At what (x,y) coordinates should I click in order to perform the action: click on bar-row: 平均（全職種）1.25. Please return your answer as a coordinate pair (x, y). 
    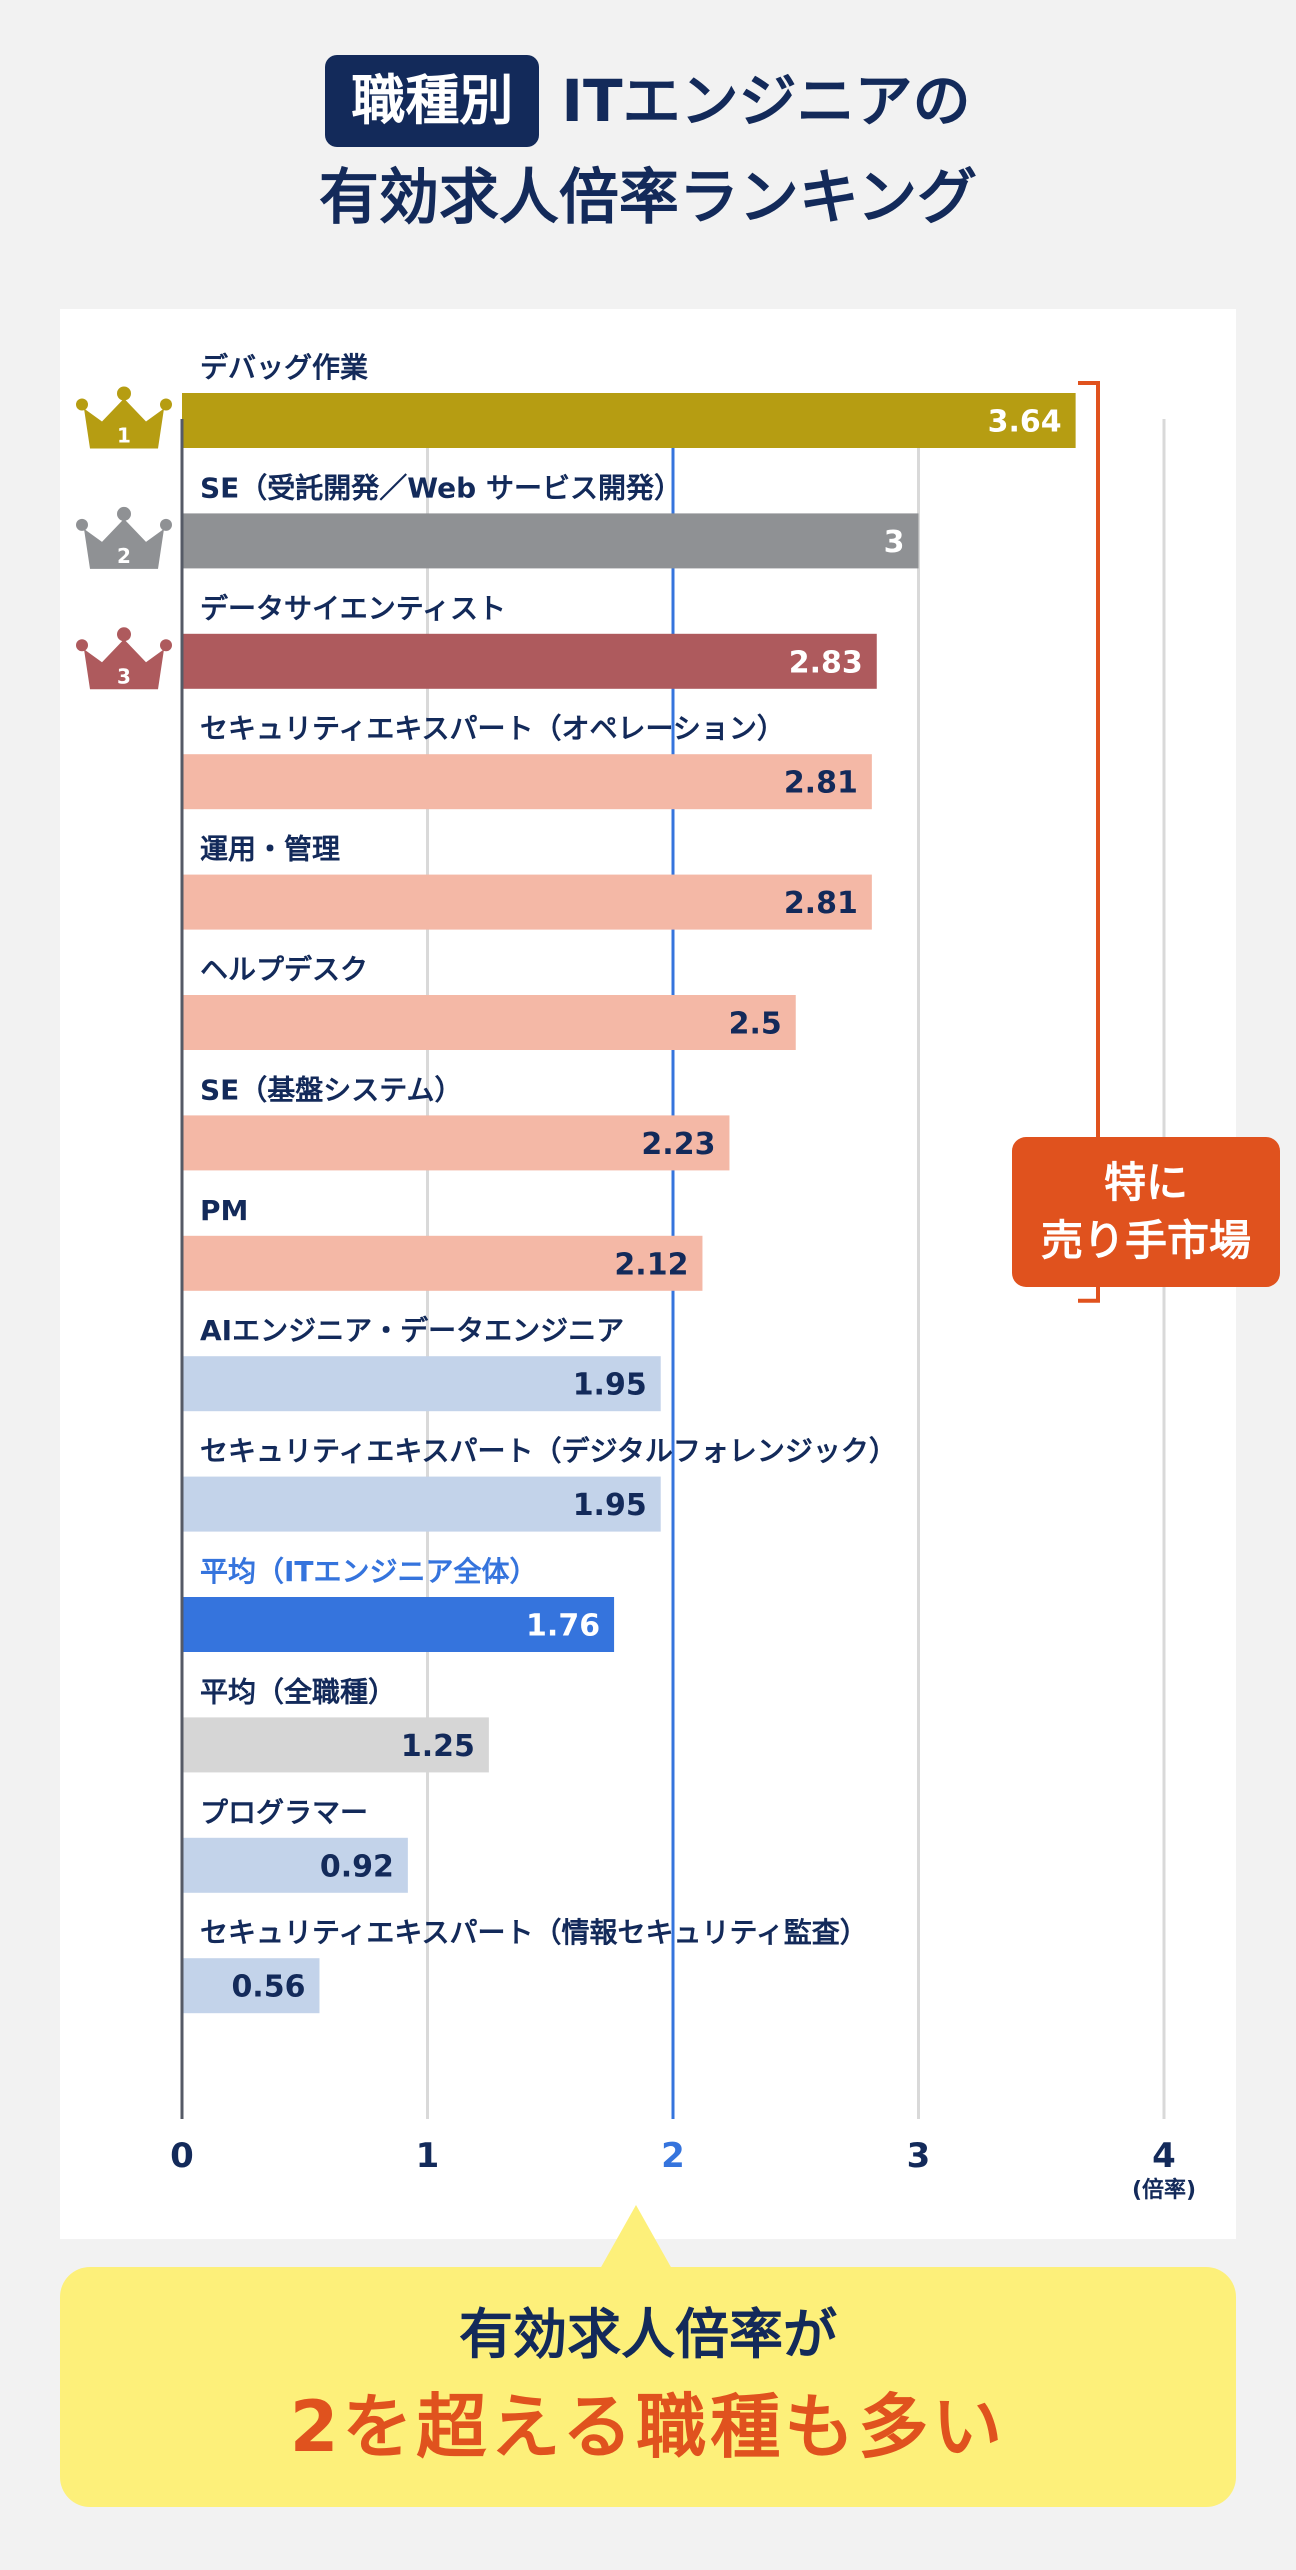
    Looking at the image, I should click on (335, 1724).